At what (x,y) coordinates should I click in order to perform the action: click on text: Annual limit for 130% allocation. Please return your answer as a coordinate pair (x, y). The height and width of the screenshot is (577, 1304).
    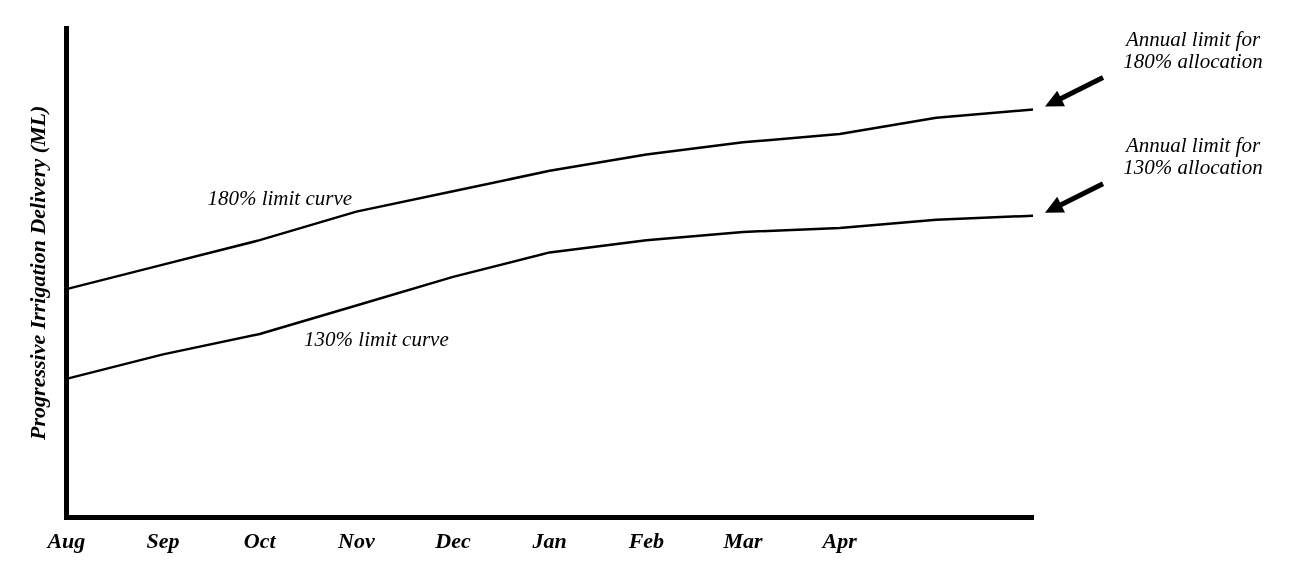
    Looking at the image, I should click on (1193, 156).